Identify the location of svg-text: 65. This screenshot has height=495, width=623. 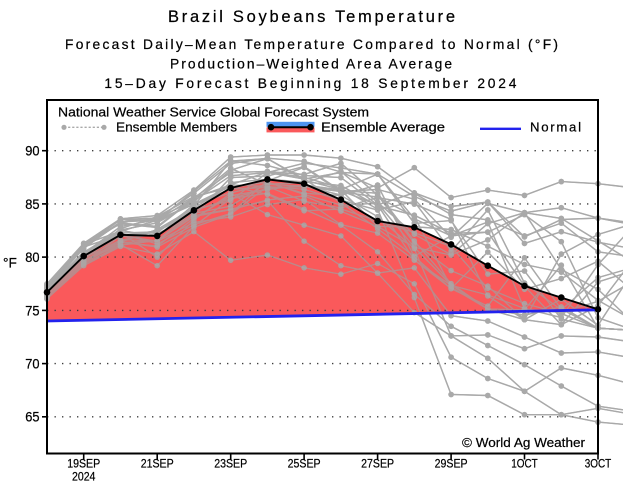
(32, 417).